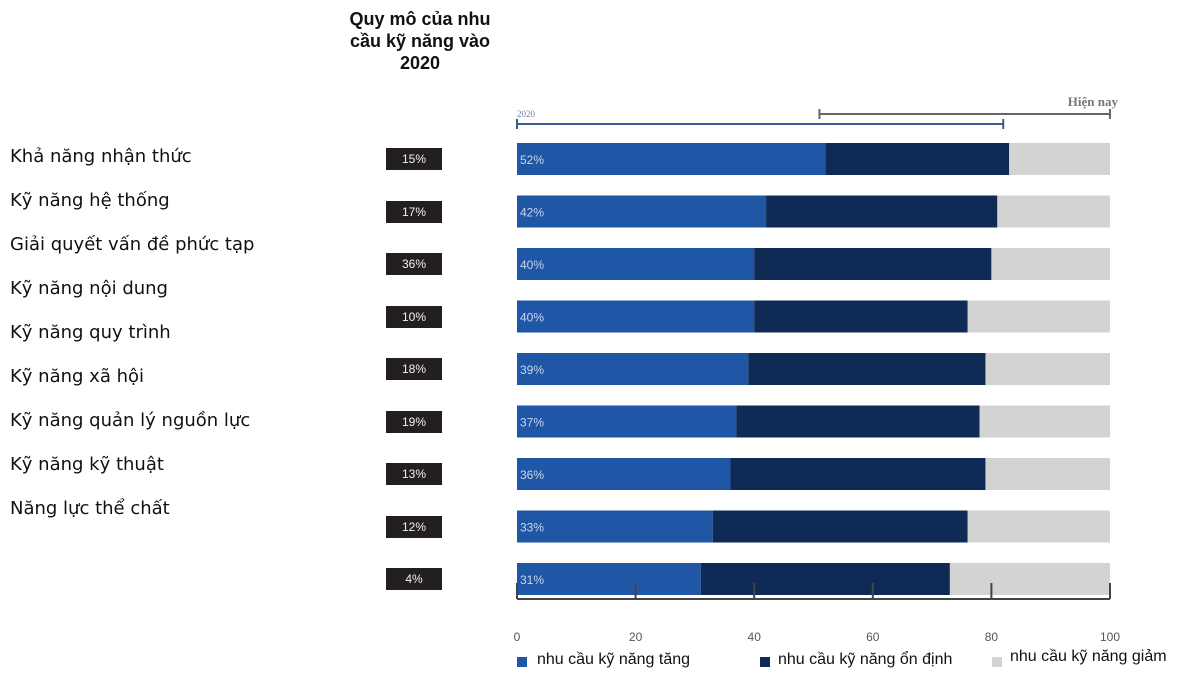  I want to click on bar-value-label: 37%, so click(532, 423).